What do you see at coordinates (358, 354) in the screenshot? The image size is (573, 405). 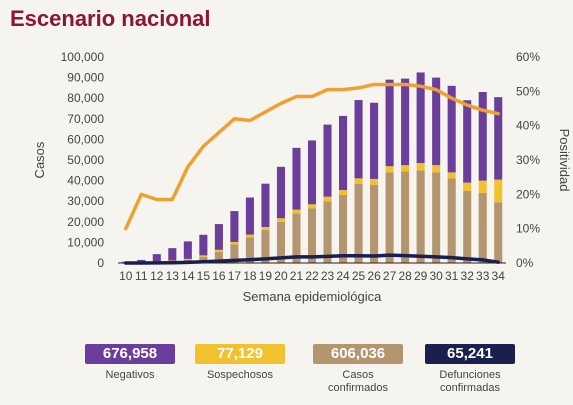 I see `legend-value-casos-confirmados: 606,036` at bounding box center [358, 354].